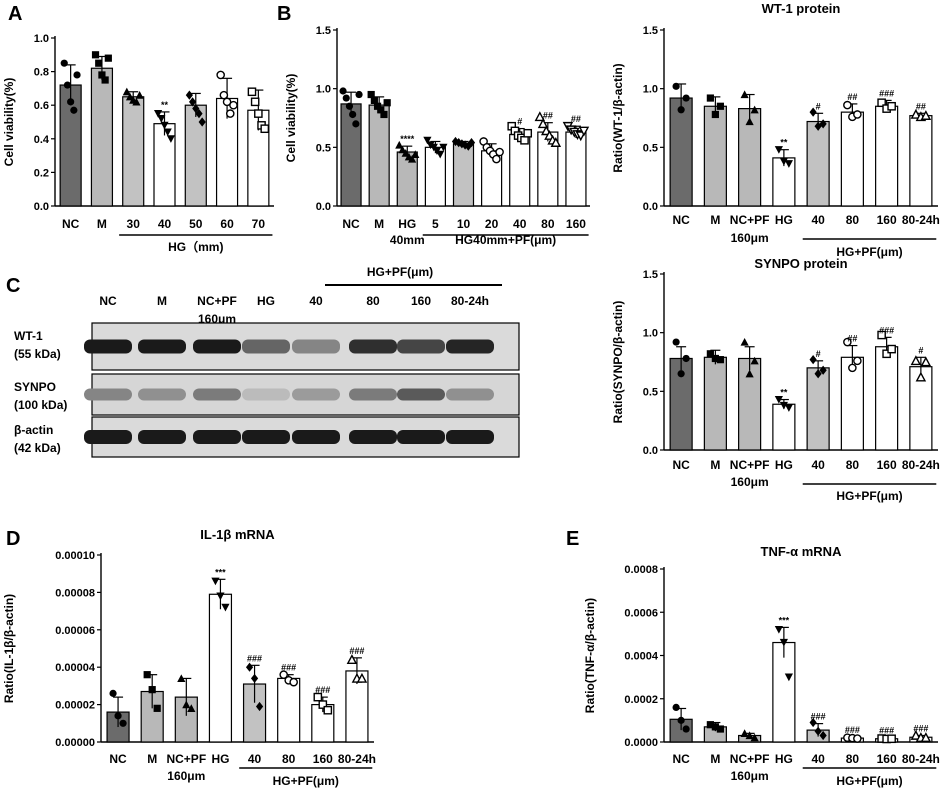 Image resolution: width=941 pixels, height=788 pixels. Describe the element at coordinates (887, 759) in the screenshot. I see `category-label: 160` at that location.